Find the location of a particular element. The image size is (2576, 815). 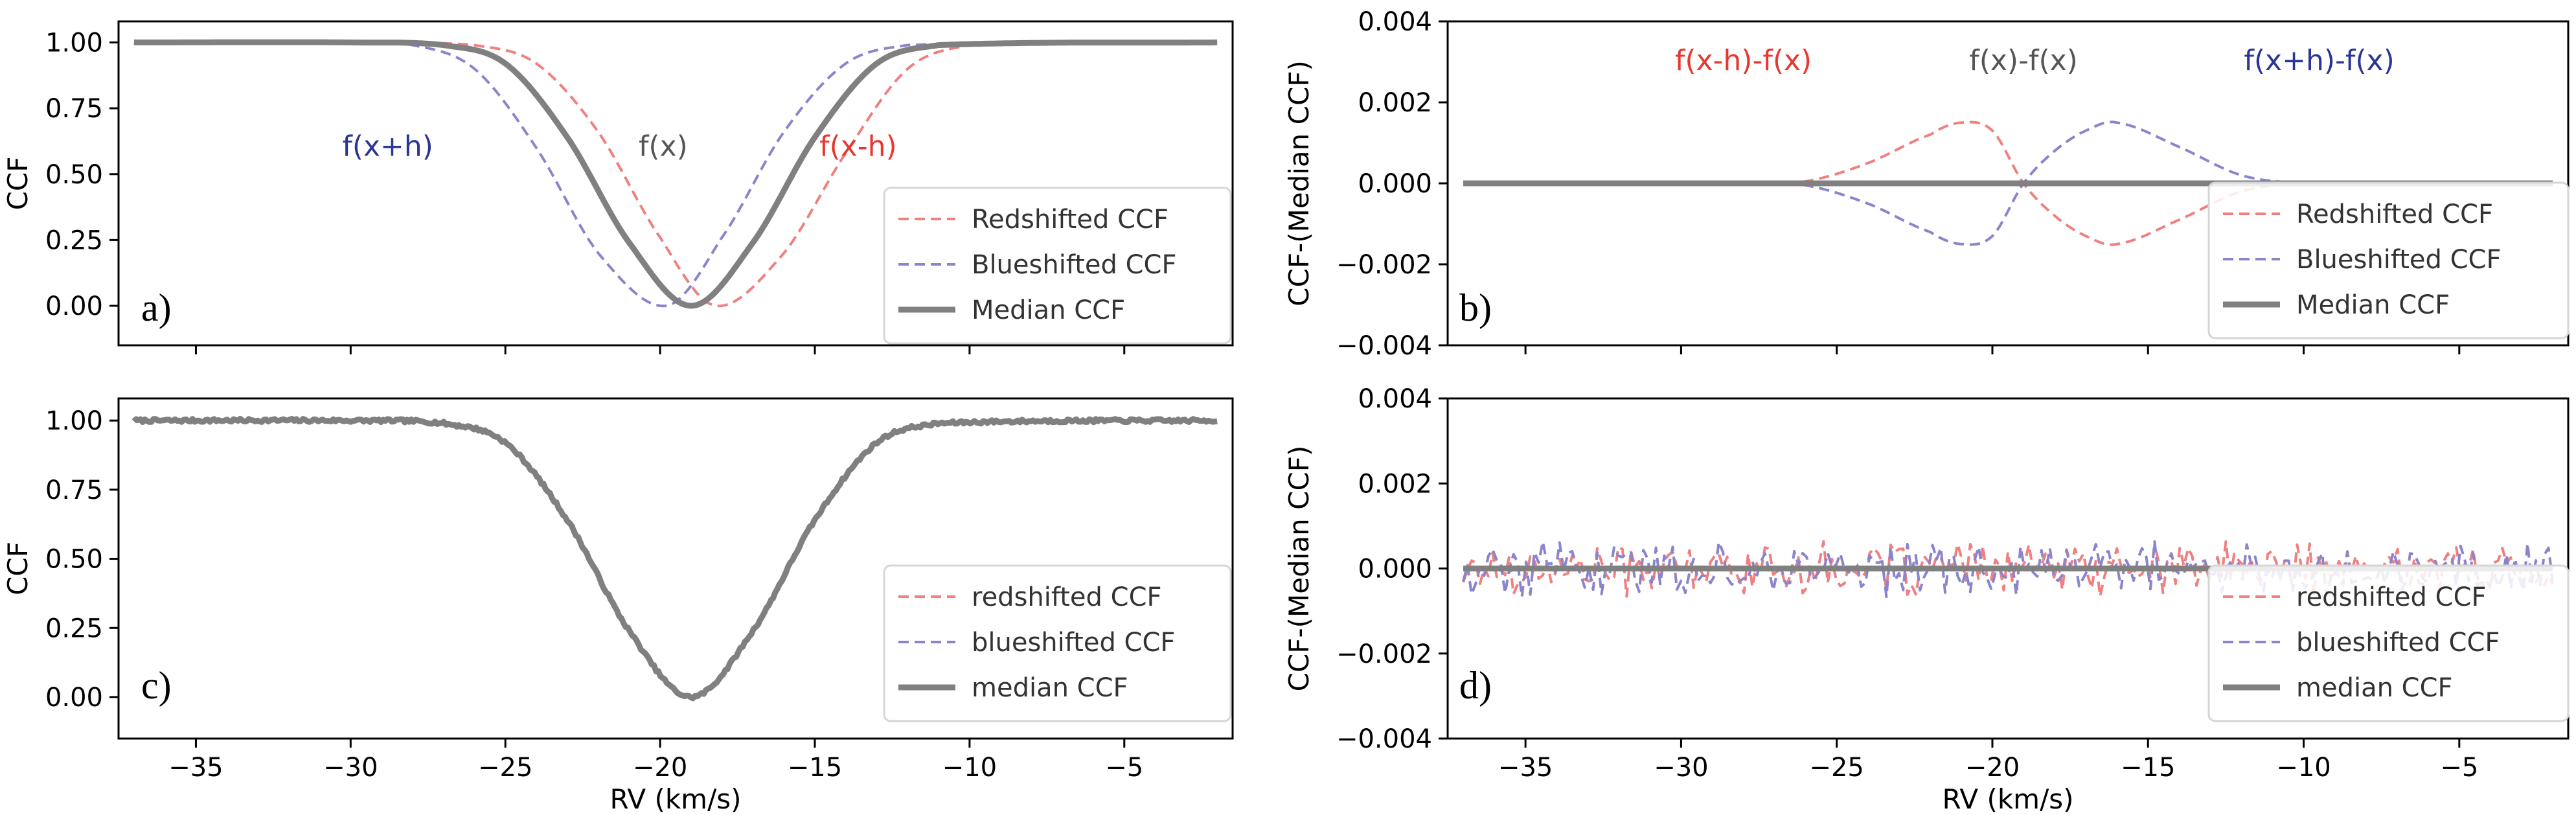

annotation: f(x) is located at coordinates (663, 146).